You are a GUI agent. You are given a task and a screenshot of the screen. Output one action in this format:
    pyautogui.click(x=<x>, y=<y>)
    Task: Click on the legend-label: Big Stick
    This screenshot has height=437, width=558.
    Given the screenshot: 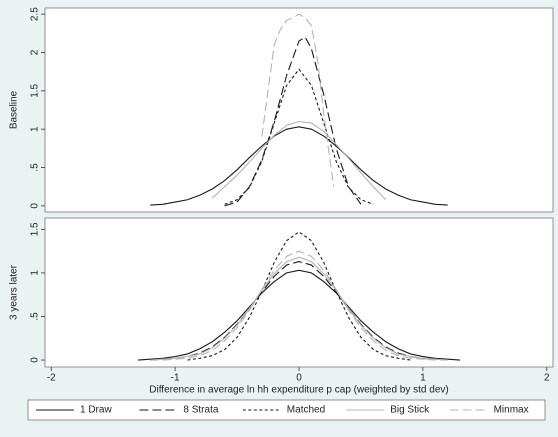 What is the action you would take?
    pyautogui.click(x=410, y=410)
    